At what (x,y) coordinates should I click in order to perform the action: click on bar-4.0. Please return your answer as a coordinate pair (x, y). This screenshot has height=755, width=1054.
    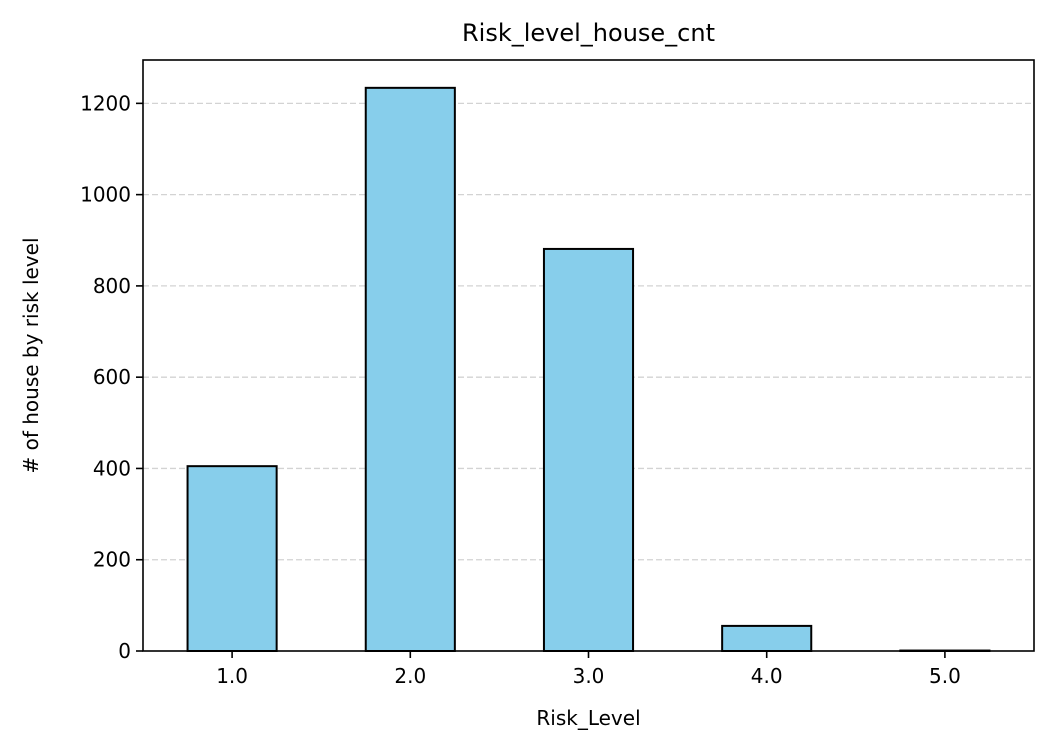
    Looking at the image, I should click on (766, 638).